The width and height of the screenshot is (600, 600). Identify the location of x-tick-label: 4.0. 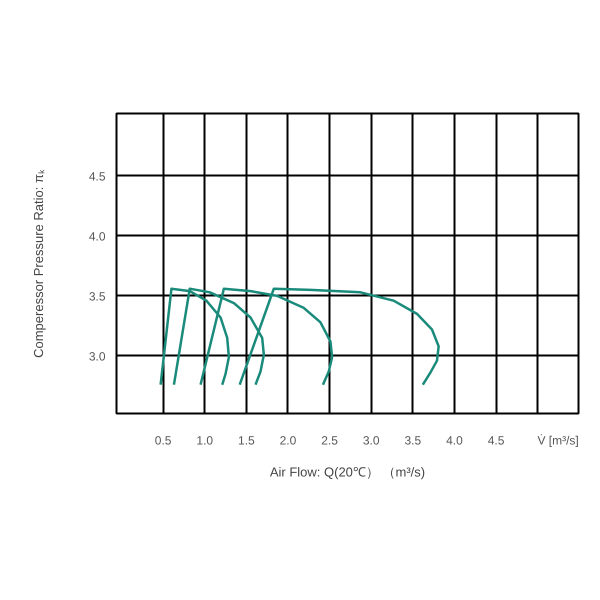
(455, 441).